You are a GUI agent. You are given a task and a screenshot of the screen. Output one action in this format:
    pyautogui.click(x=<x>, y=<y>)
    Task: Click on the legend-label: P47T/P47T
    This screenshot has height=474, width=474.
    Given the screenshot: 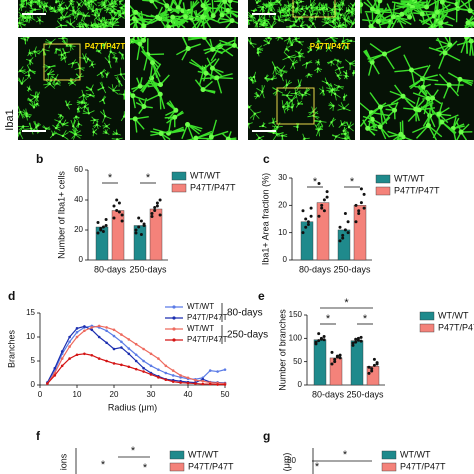 What is the action you would take?
    pyautogui.click(x=423, y=466)
    